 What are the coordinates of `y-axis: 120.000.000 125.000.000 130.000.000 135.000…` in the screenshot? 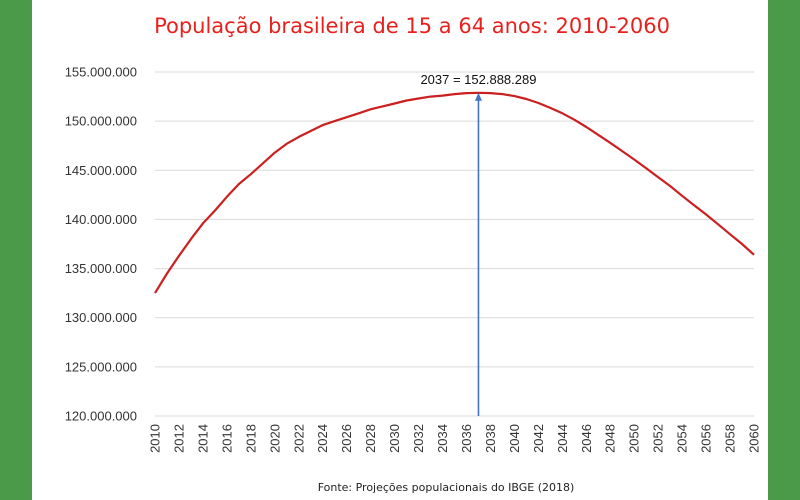 It's located at (101, 244).